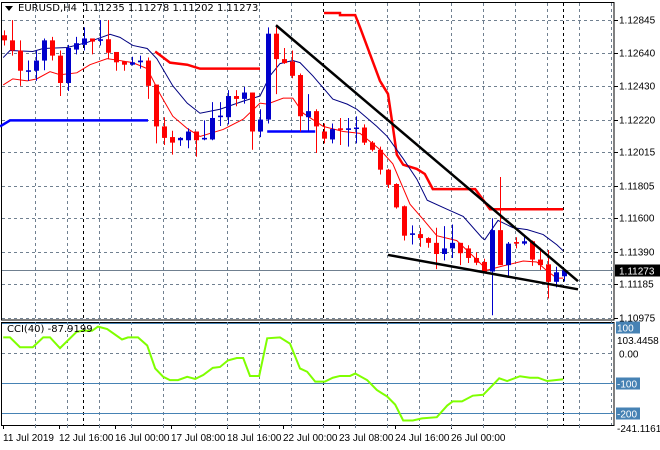  I want to click on time-axis-label: 24 Jul 16:00, so click(422, 438).